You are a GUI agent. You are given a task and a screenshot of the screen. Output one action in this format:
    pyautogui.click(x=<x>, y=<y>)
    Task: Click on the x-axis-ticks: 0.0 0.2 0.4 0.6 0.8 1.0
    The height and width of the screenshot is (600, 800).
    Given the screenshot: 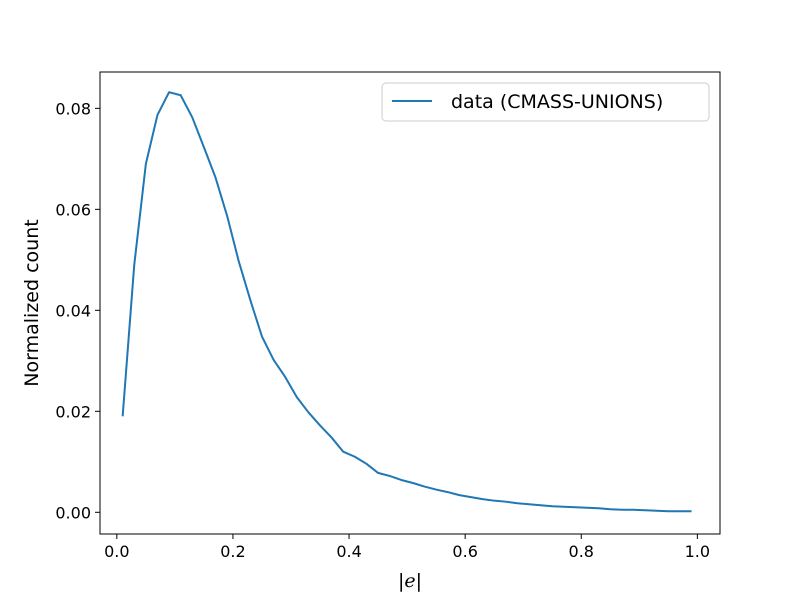 What is the action you would take?
    pyautogui.click(x=407, y=547)
    